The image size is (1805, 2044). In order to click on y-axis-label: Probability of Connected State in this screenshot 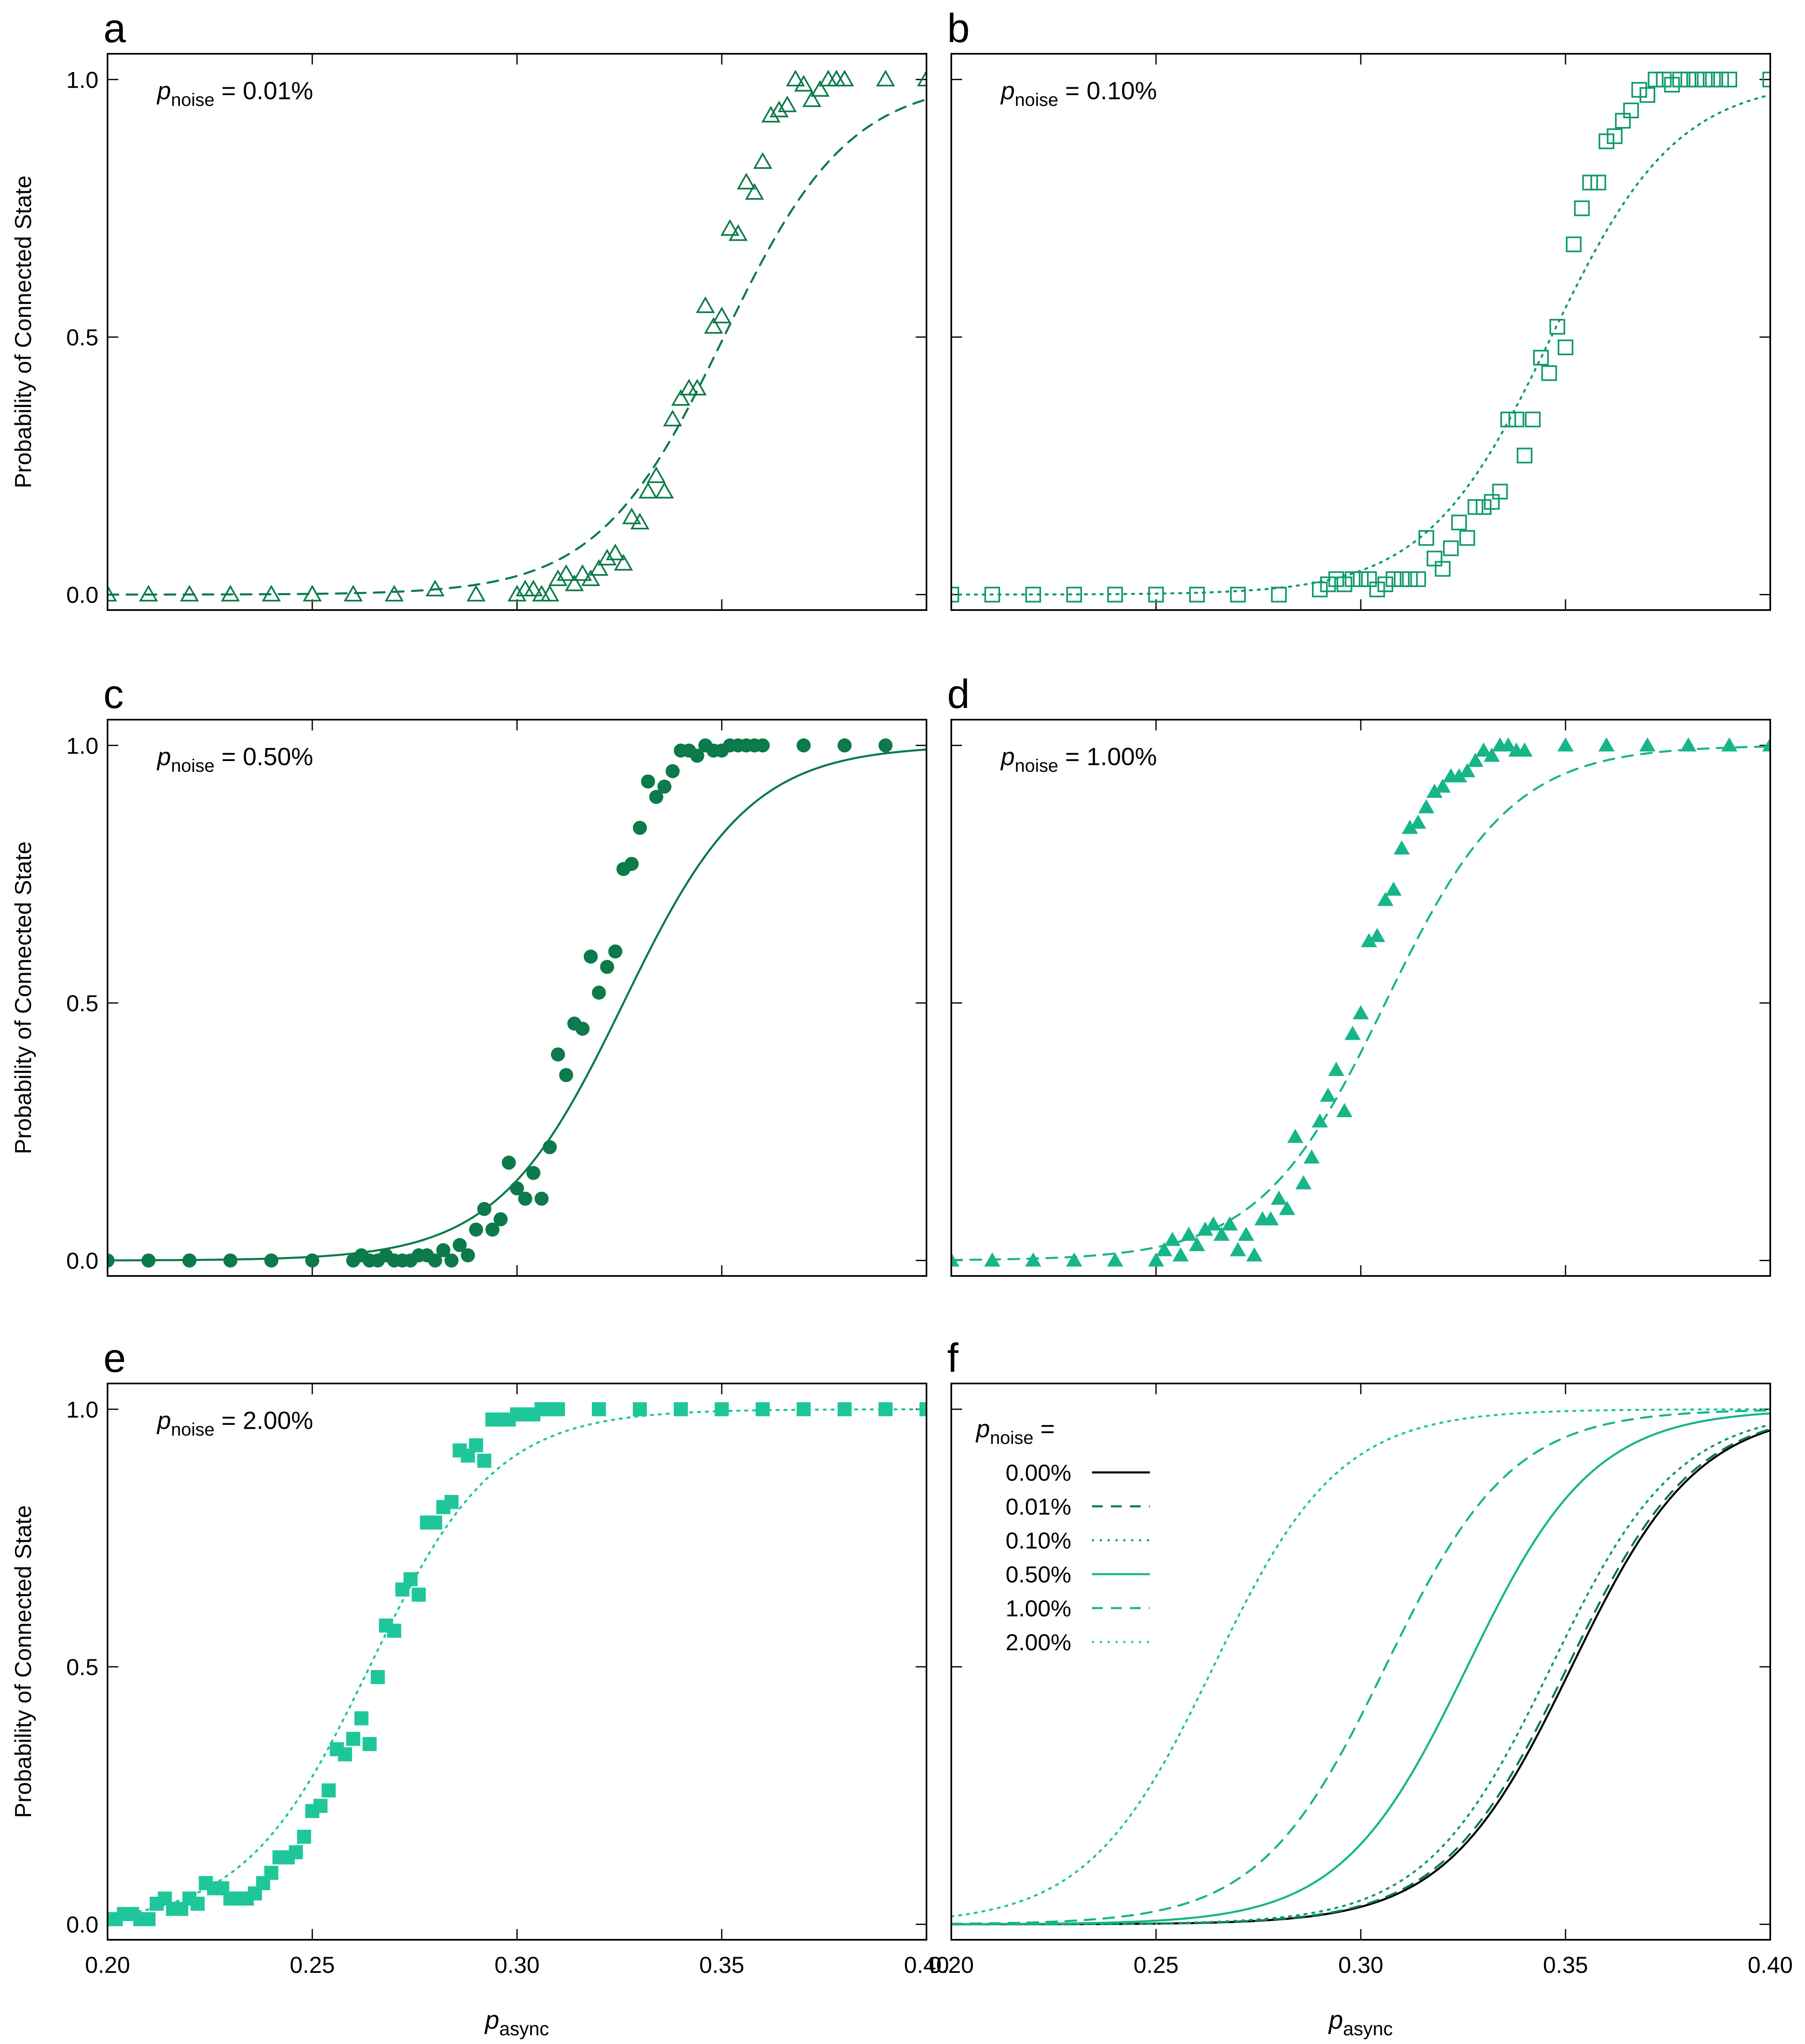, I will do `click(23, 331)`.